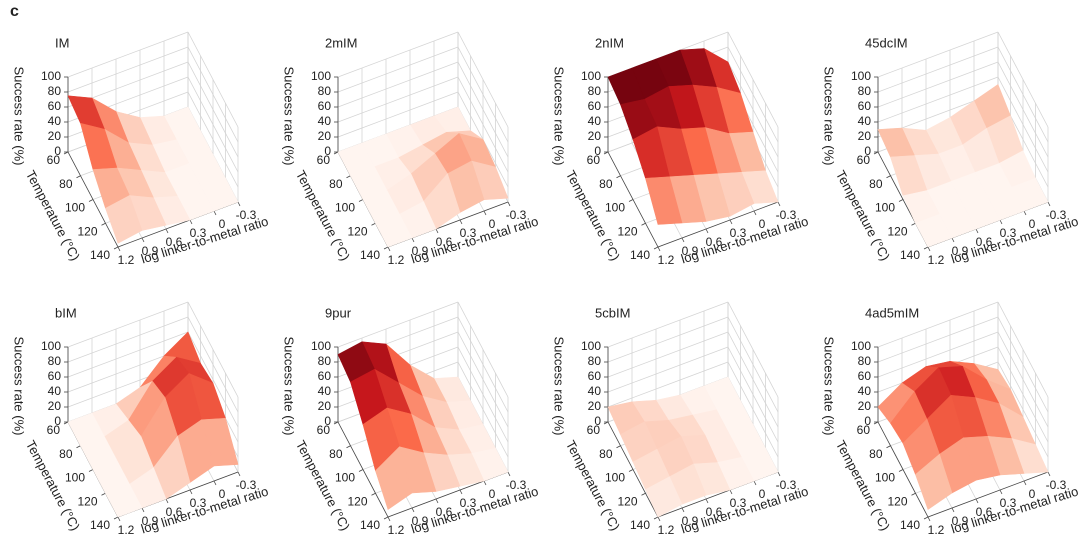 Image resolution: width=1080 pixels, height=559 pixels. Describe the element at coordinates (892, 312) in the screenshot. I see `chart-title: 4ad5mIM` at that location.